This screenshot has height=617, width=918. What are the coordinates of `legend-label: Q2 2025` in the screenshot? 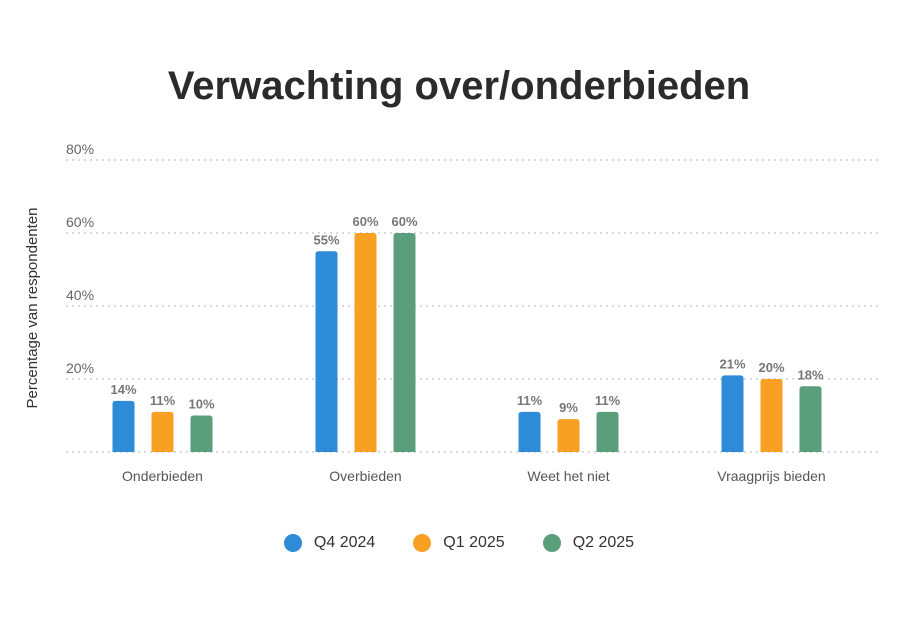 It's located at (603, 542).